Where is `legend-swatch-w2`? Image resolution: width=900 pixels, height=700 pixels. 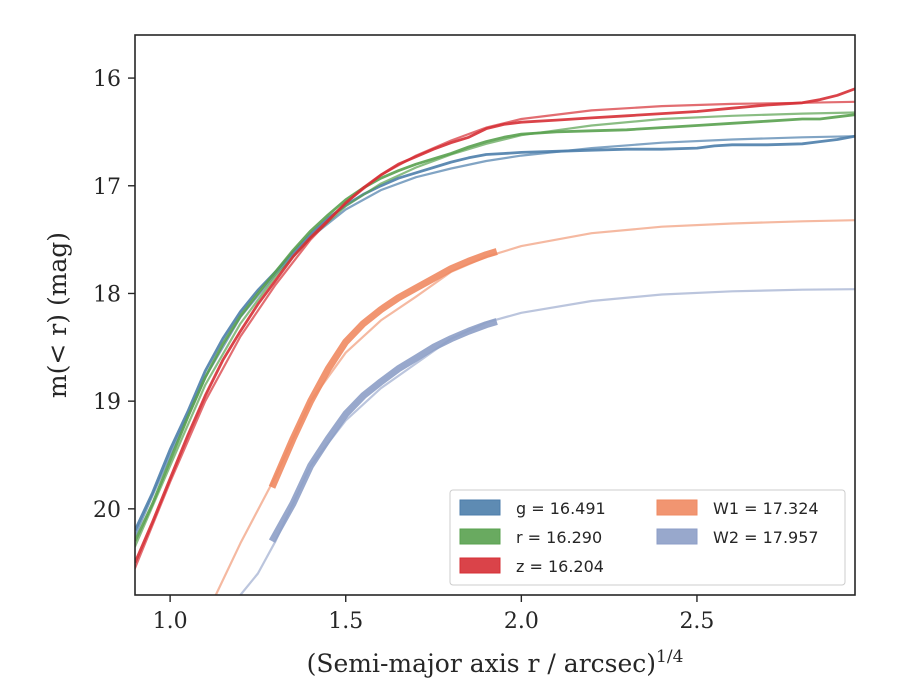 legend-swatch-w2 is located at coordinates (677, 536).